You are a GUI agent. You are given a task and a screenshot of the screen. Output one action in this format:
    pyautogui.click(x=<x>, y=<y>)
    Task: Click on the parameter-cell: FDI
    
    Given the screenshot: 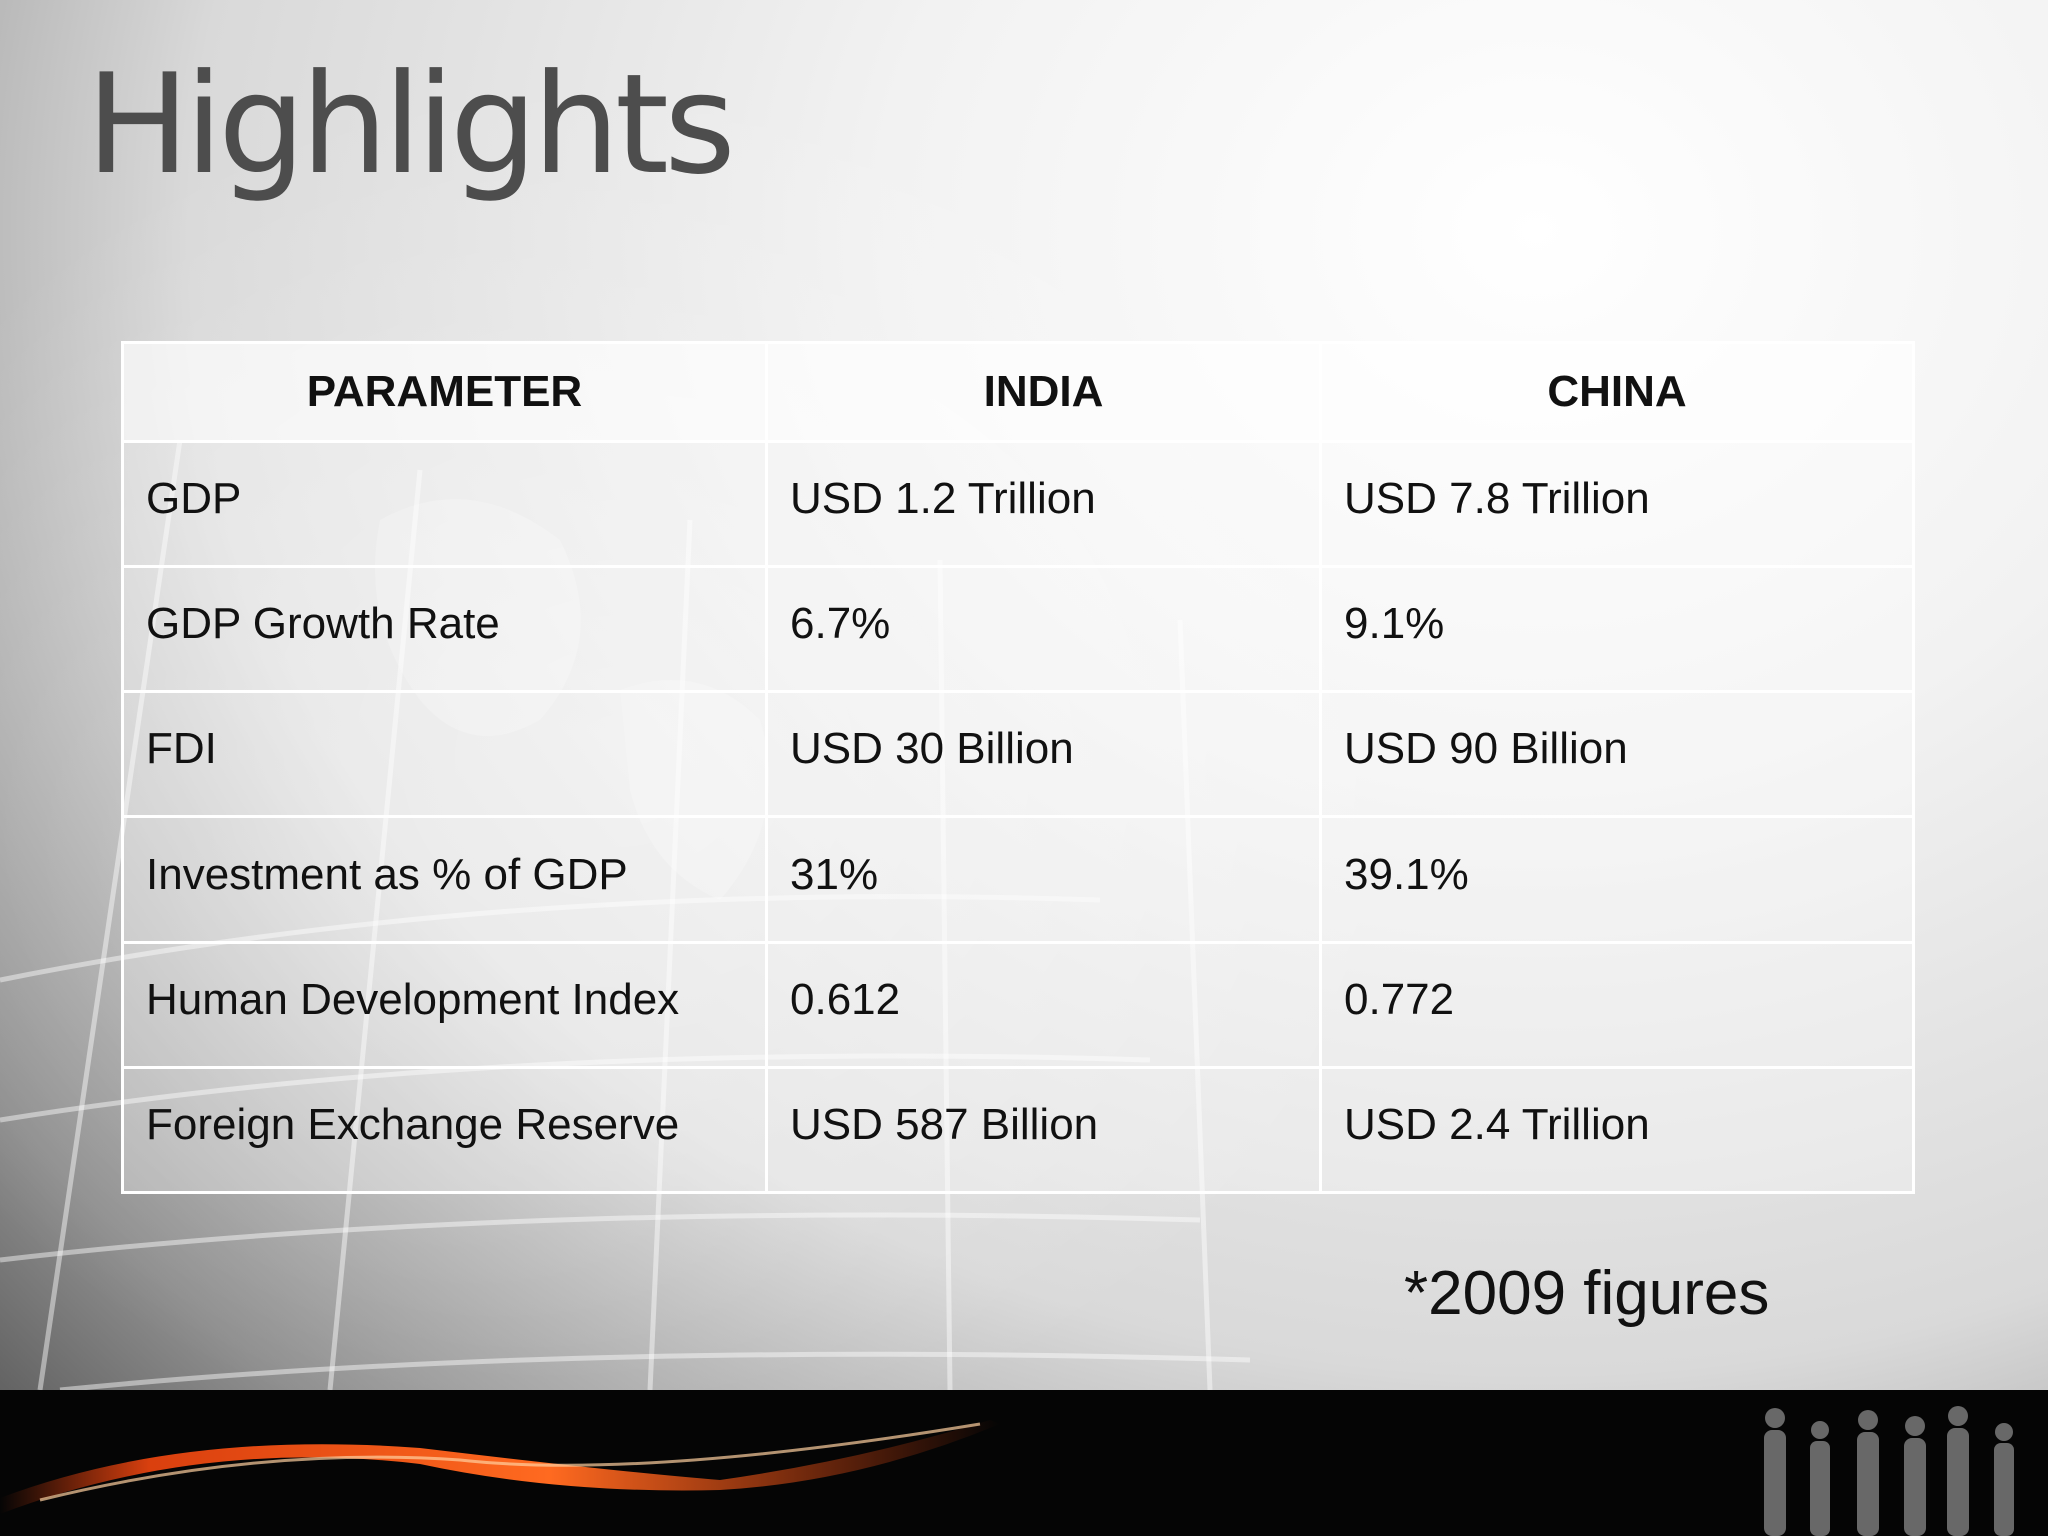 What is the action you would take?
    pyautogui.click(x=444, y=754)
    